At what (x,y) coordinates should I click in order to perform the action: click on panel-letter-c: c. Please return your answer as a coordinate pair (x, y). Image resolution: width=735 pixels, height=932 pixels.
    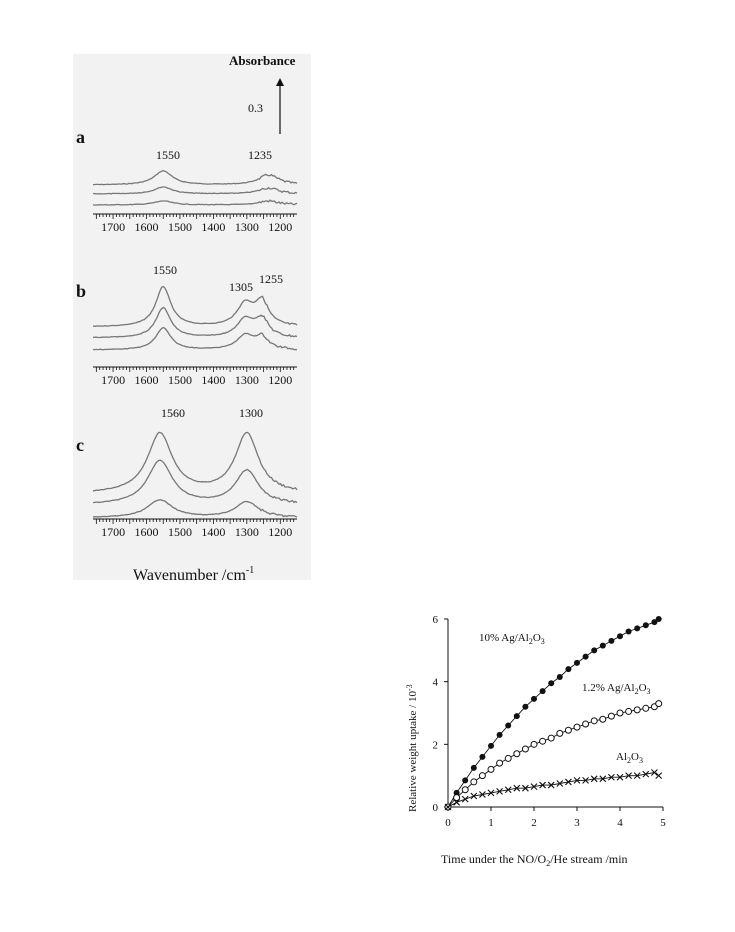
    Looking at the image, I should click on (80, 445).